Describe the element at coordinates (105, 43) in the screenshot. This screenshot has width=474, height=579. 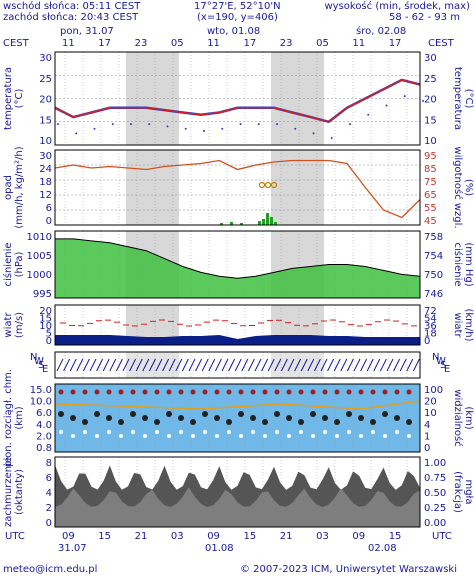
I see `top-hour-label: 17` at that location.